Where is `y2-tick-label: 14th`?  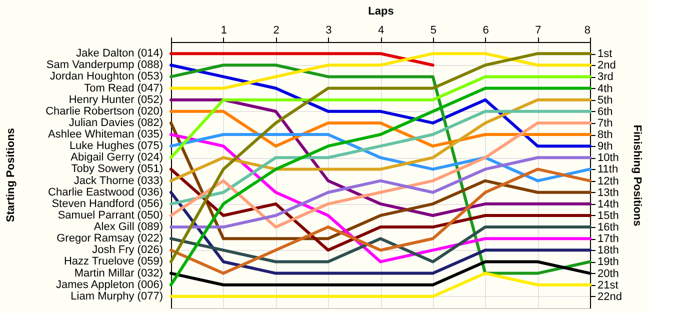
y2-tick-label: 14th is located at coordinates (608, 204).